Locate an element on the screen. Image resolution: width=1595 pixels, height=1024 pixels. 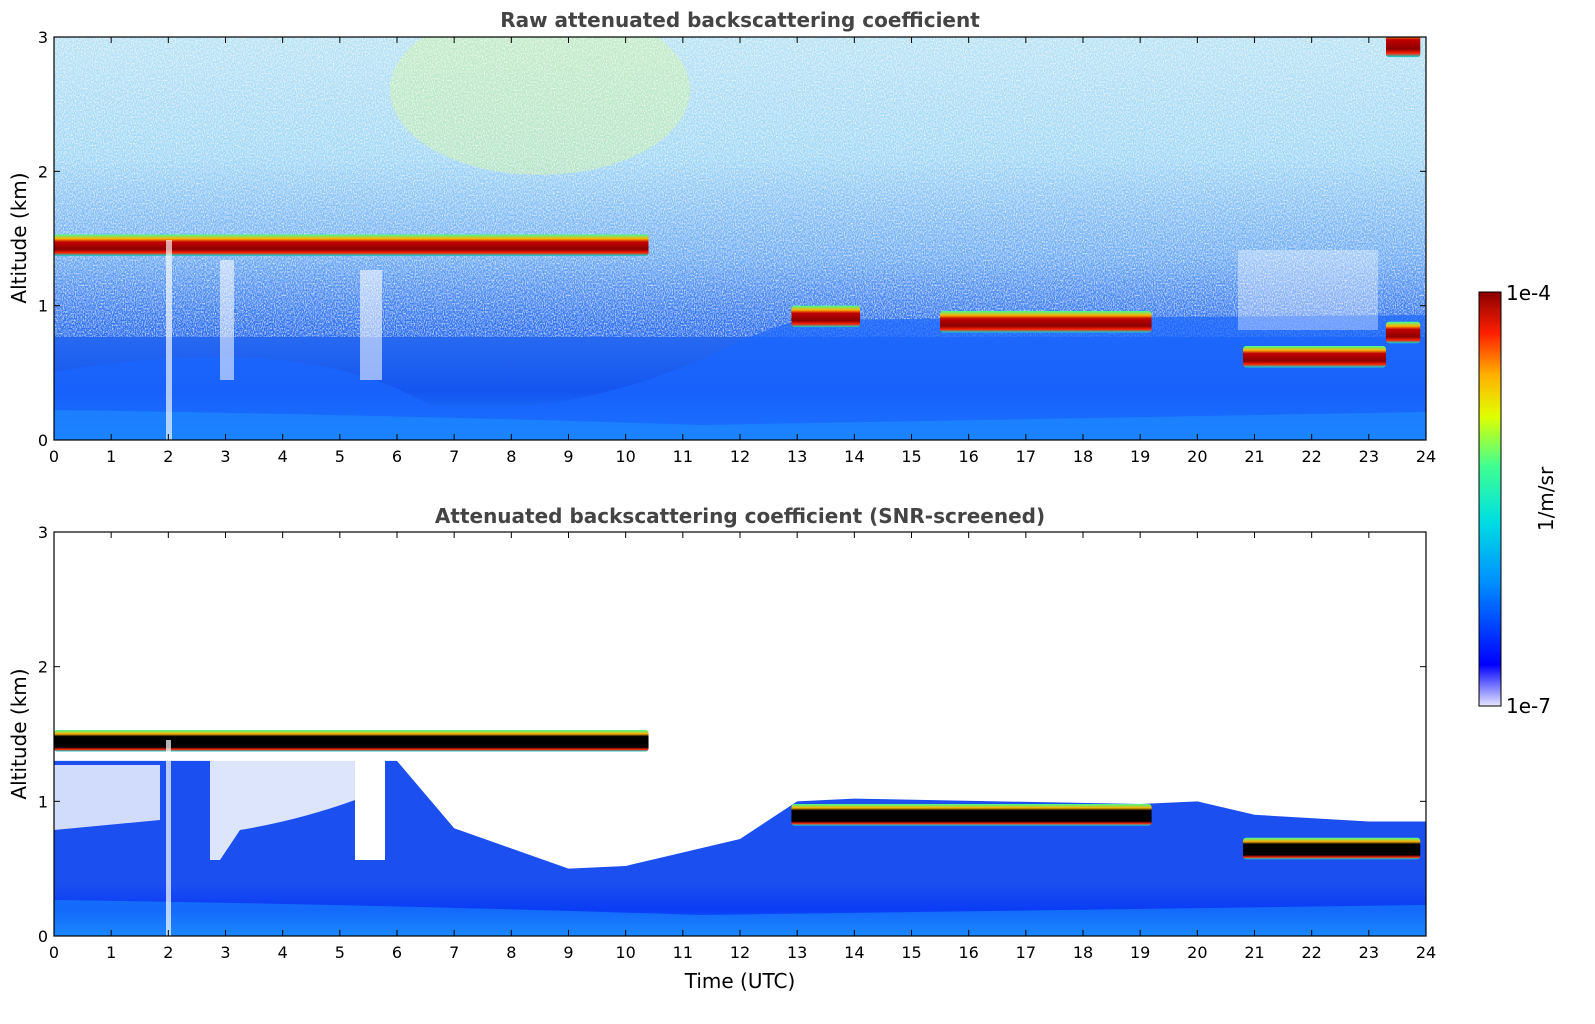
screened-x-tick-label: 17 is located at coordinates (1026, 952).